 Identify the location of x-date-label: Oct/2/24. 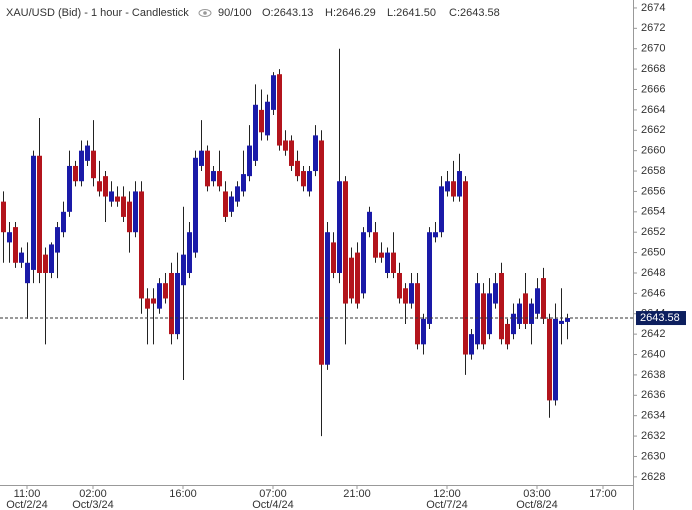
(27, 504).